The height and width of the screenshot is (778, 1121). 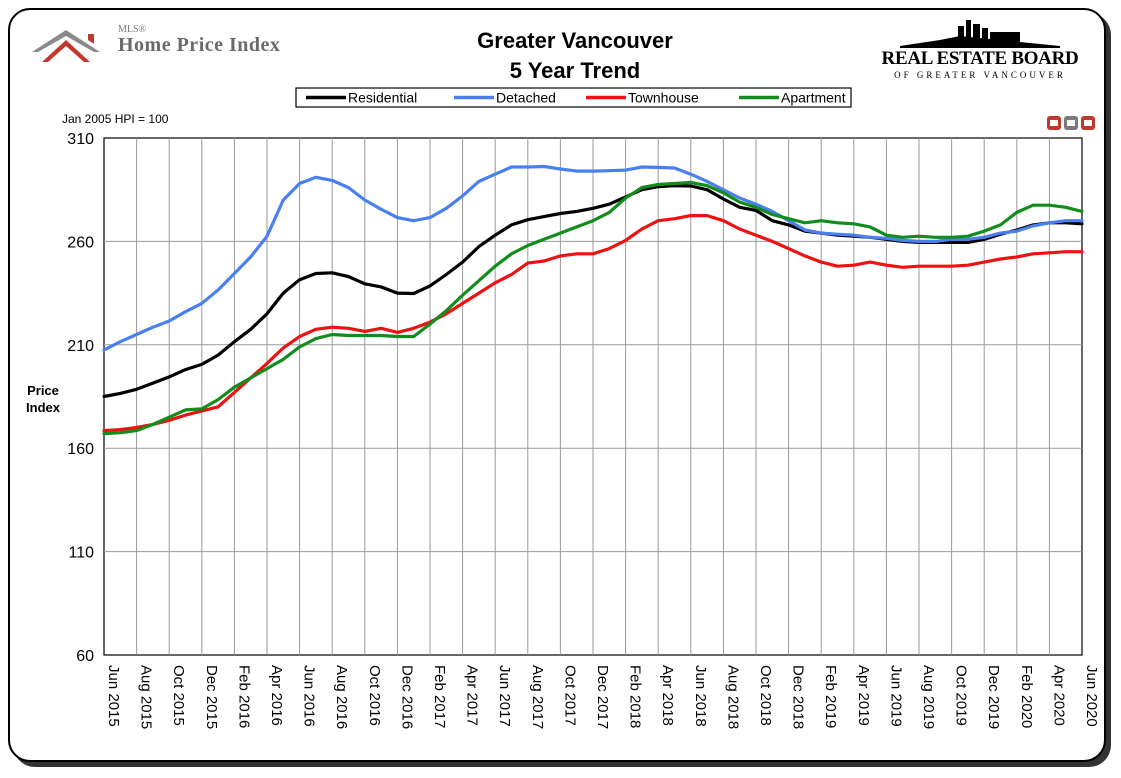 I want to click on y-axis-label: Price Index, so click(x=43, y=399).